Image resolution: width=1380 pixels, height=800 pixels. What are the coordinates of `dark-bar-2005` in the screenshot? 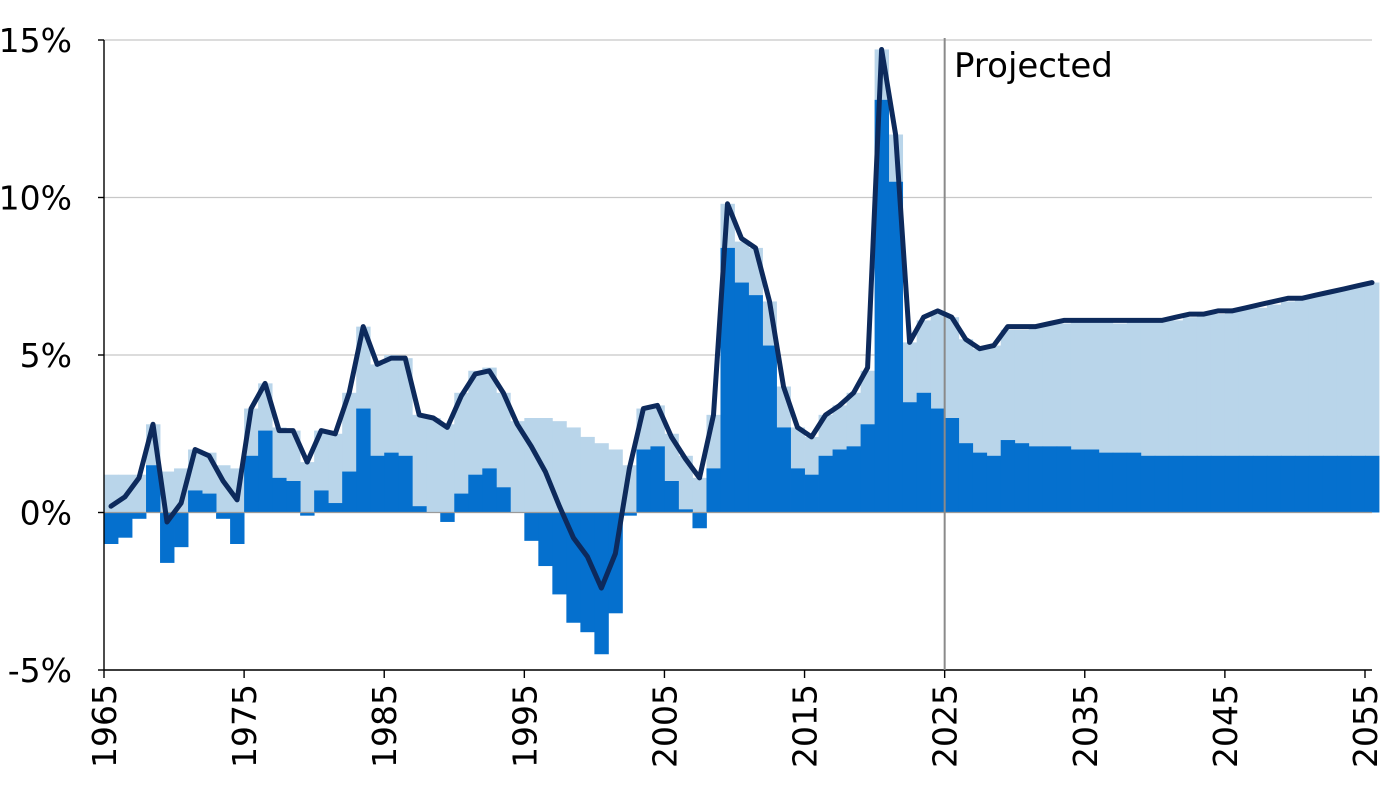 It's located at (671, 497).